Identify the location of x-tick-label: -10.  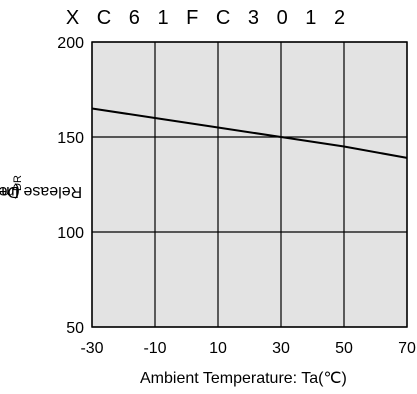
(154, 348).